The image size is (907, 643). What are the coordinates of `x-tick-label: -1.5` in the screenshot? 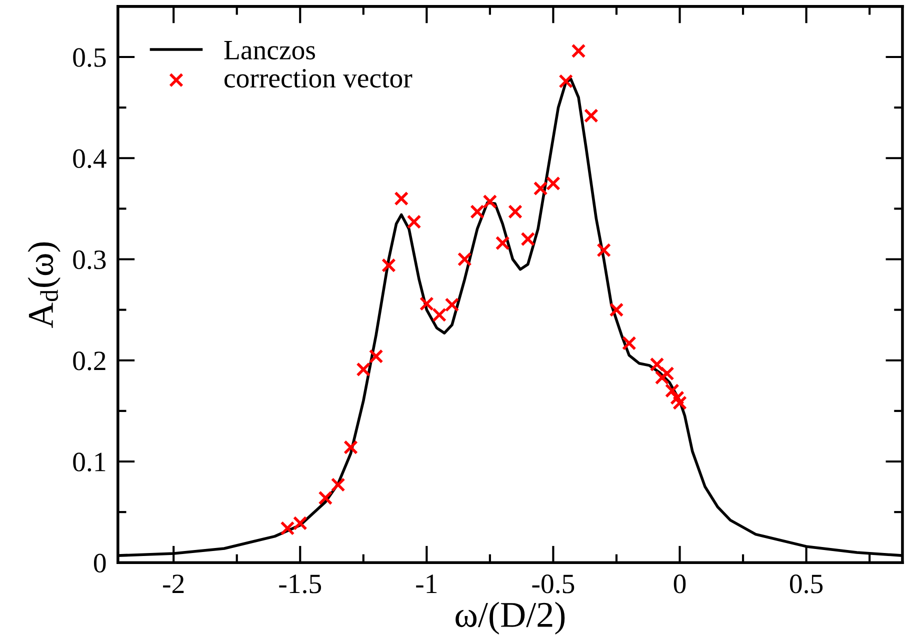 It's located at (300, 584).